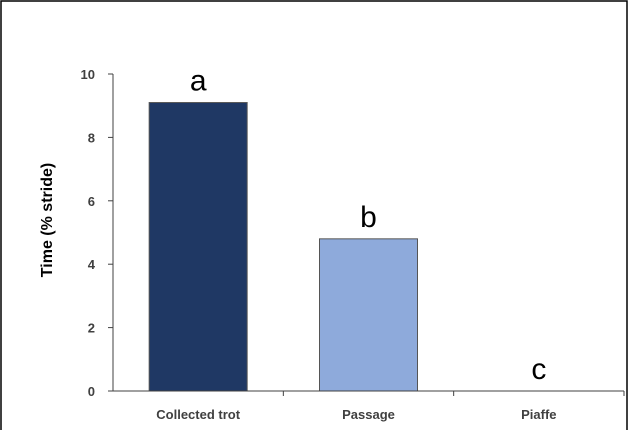  Describe the element at coordinates (97, 233) in the screenshot. I see `y-axis-ticks: 0 2 4 6 8 10` at that location.